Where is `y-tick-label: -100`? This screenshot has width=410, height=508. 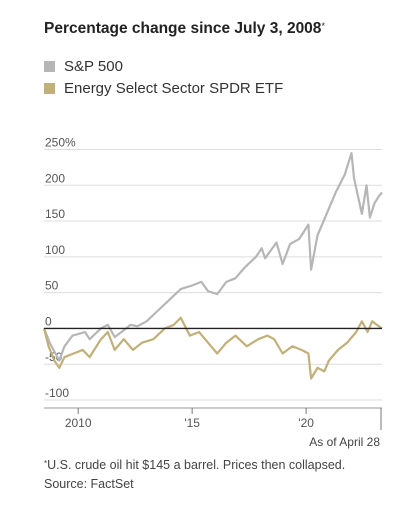
y-tick-label: -100 is located at coordinates (57, 393).